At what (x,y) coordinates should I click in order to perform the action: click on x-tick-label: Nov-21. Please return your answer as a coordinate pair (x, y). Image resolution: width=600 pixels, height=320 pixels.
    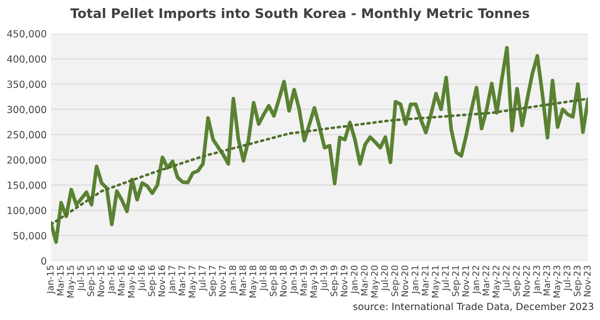
    Looking at the image, I should click on (466, 281).